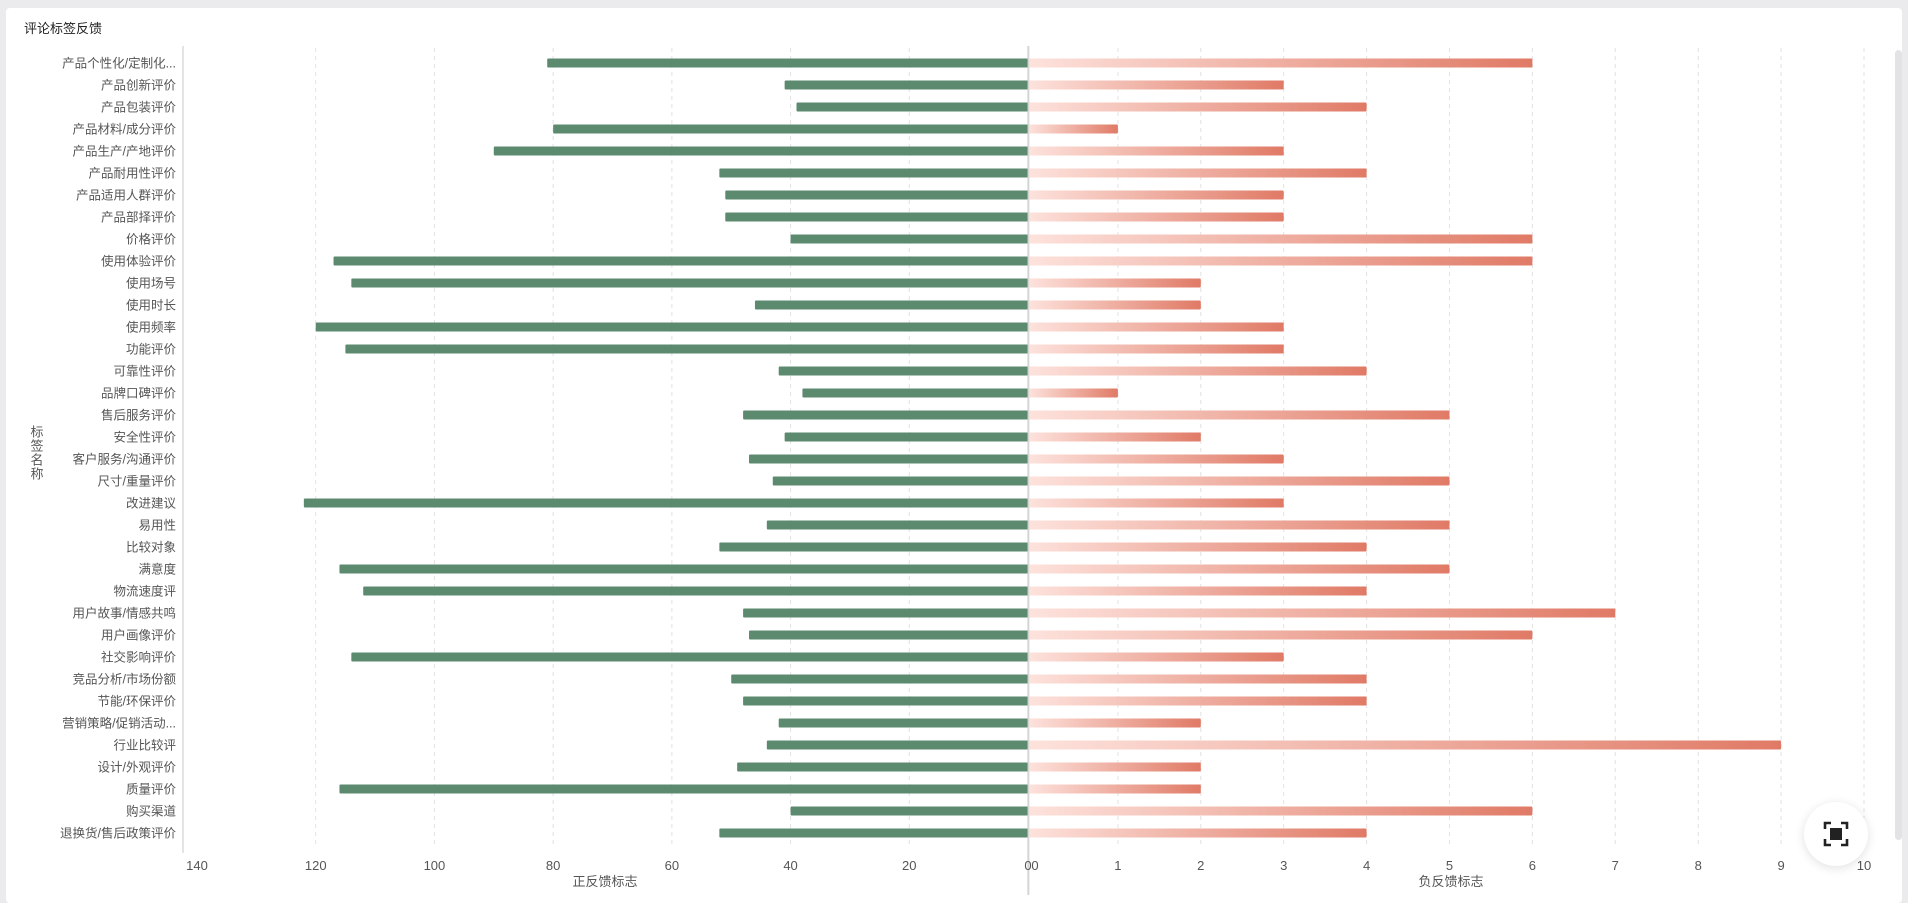 This screenshot has width=1908, height=903. What do you see at coordinates (139, 415) in the screenshot?
I see `category-label: 售后服务评价` at bounding box center [139, 415].